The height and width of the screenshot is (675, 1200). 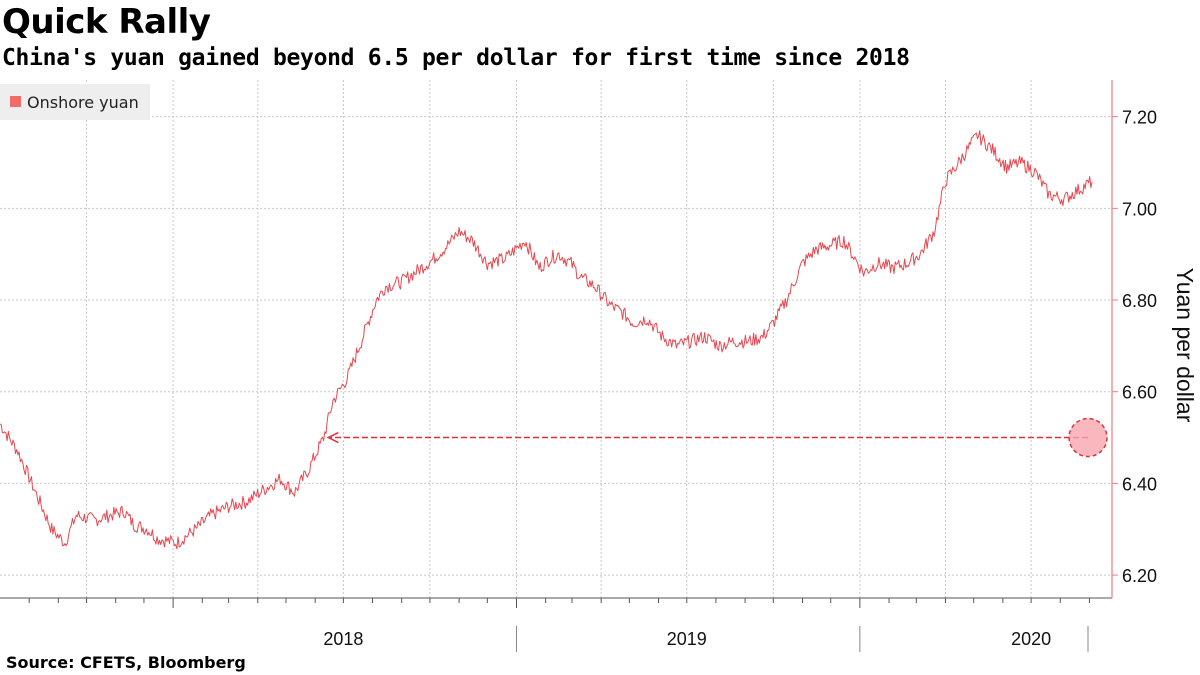 What do you see at coordinates (1139, 301) in the screenshot?
I see `y-tick-label: 6.80` at bounding box center [1139, 301].